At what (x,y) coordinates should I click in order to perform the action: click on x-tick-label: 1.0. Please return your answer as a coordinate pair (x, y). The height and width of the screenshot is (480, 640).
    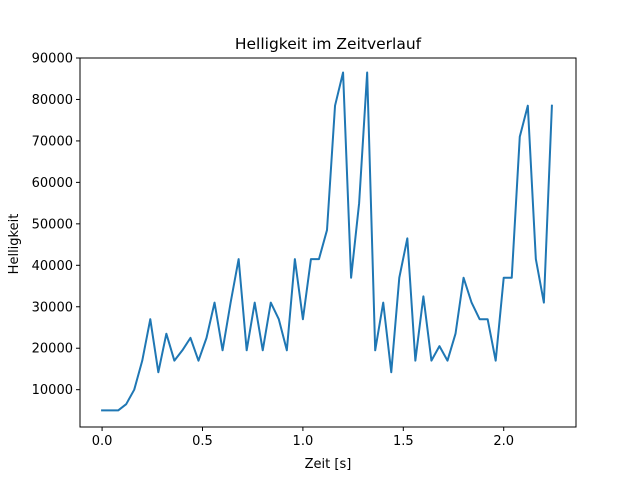
    Looking at the image, I should click on (303, 441).